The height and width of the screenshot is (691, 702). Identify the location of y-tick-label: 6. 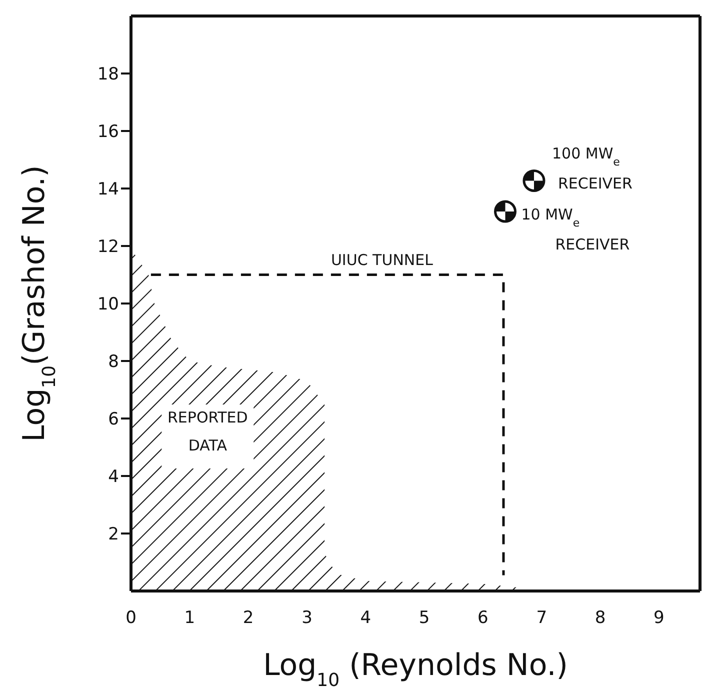
(113, 420).